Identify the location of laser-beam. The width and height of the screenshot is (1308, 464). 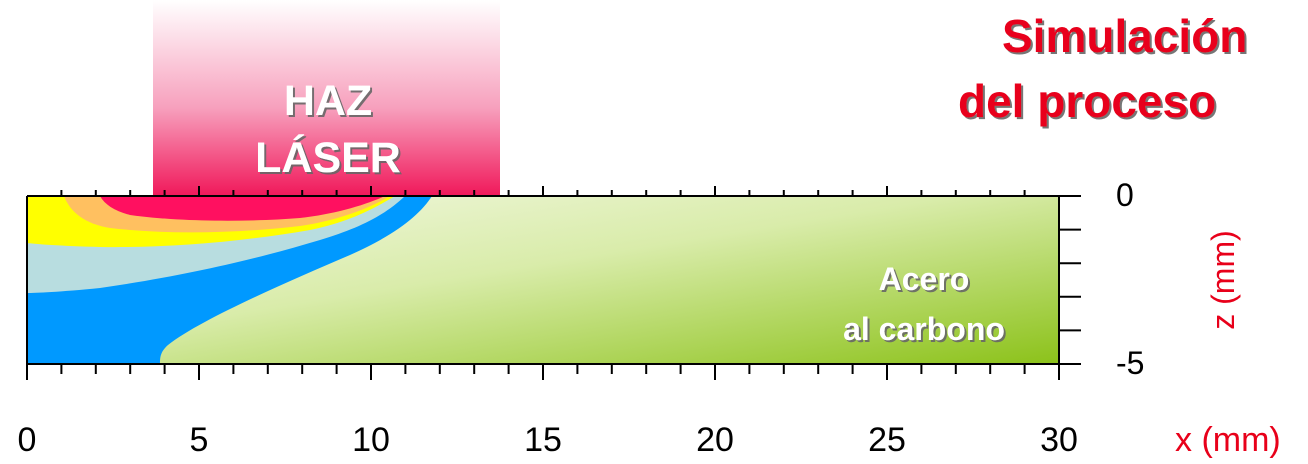
(326, 98).